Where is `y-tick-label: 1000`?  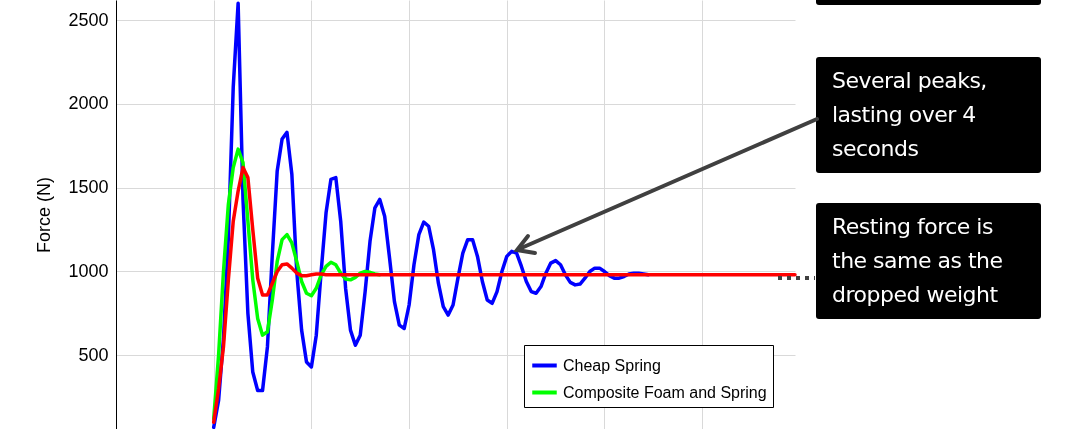
y-tick-label: 1000 is located at coordinates (88, 270).